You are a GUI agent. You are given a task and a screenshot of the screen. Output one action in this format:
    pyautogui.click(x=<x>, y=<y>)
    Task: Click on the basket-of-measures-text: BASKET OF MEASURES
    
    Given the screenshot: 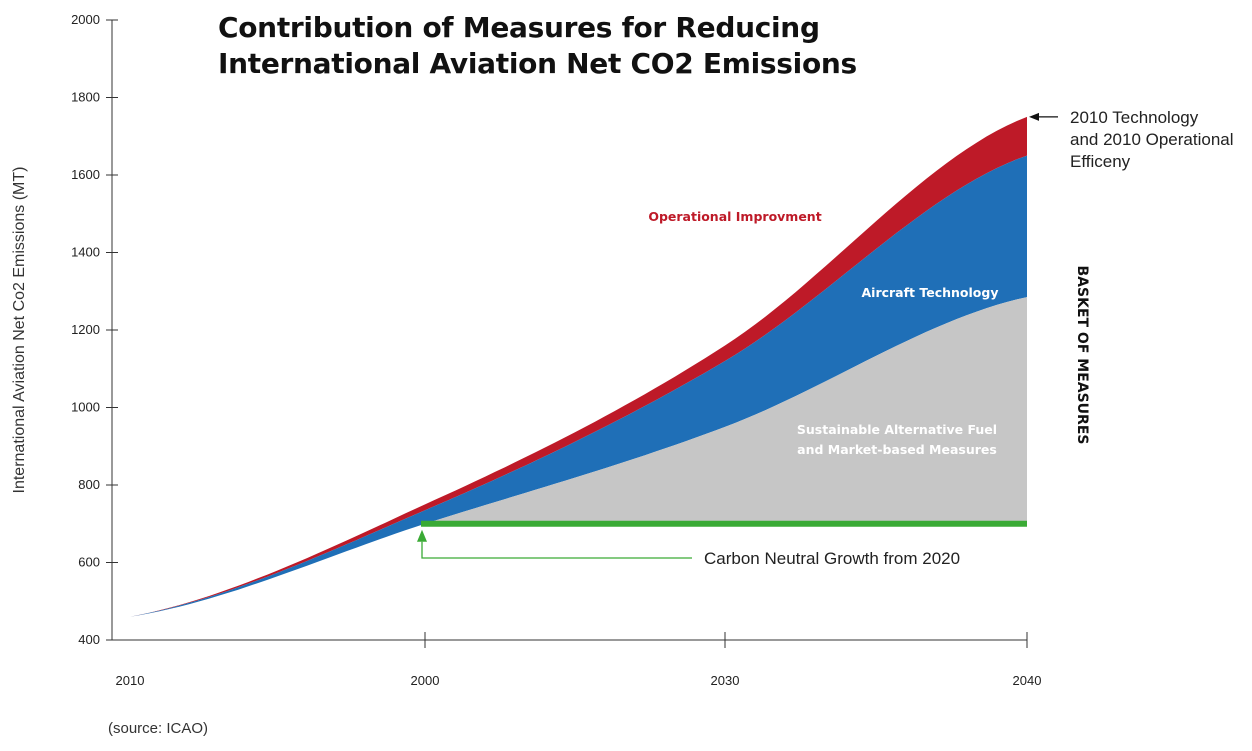 What is the action you would take?
    pyautogui.click(x=1082, y=355)
    